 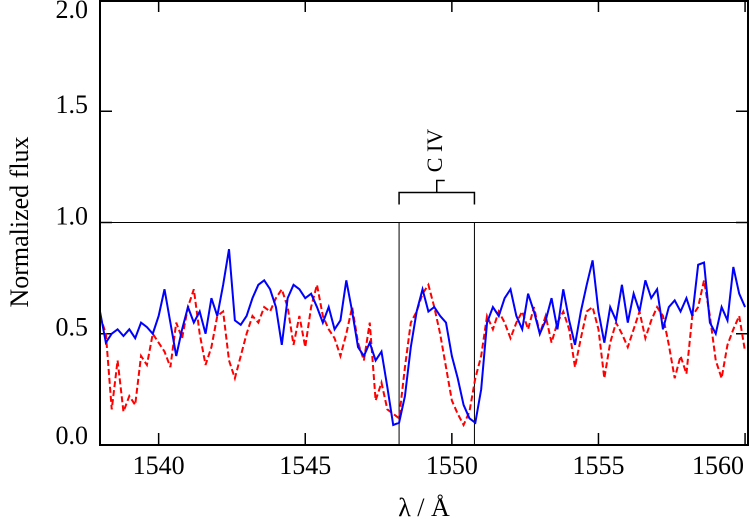 I want to click on bracket, so click(x=437, y=192).